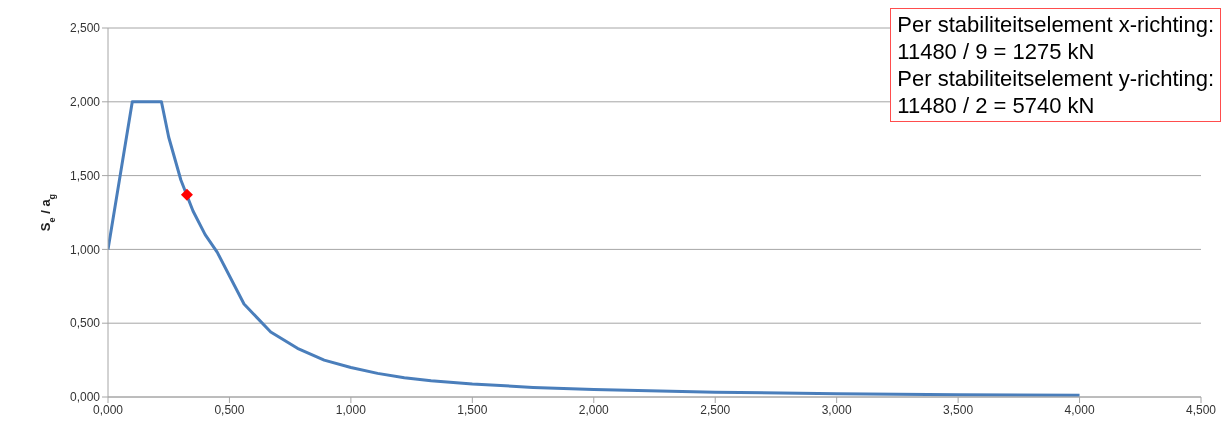 The height and width of the screenshot is (434, 1229). I want to click on y-tick-label: 2,000, so click(85, 102).